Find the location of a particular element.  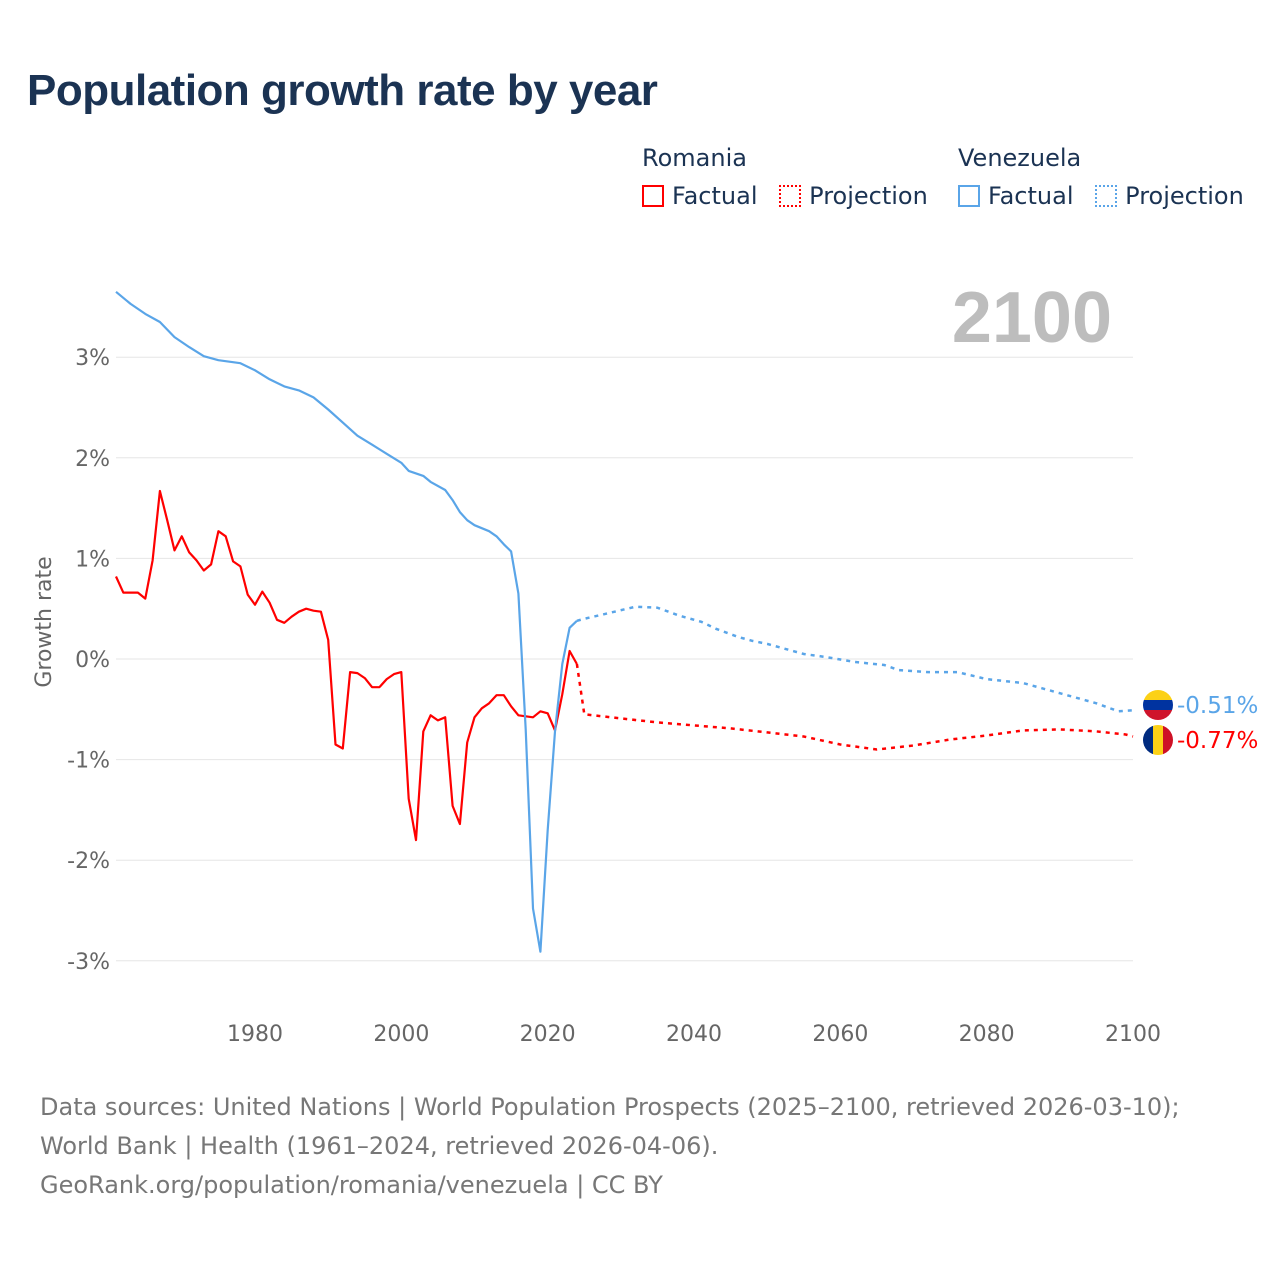

legend-venezuela-factual: Factual is located at coordinates (1016, 196).